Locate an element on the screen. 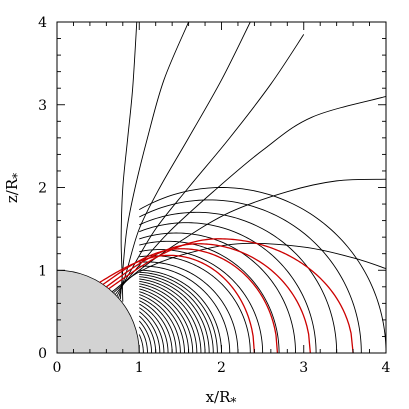 This screenshot has width=409, height=409. y-tick-label: 2 is located at coordinates (42, 189).